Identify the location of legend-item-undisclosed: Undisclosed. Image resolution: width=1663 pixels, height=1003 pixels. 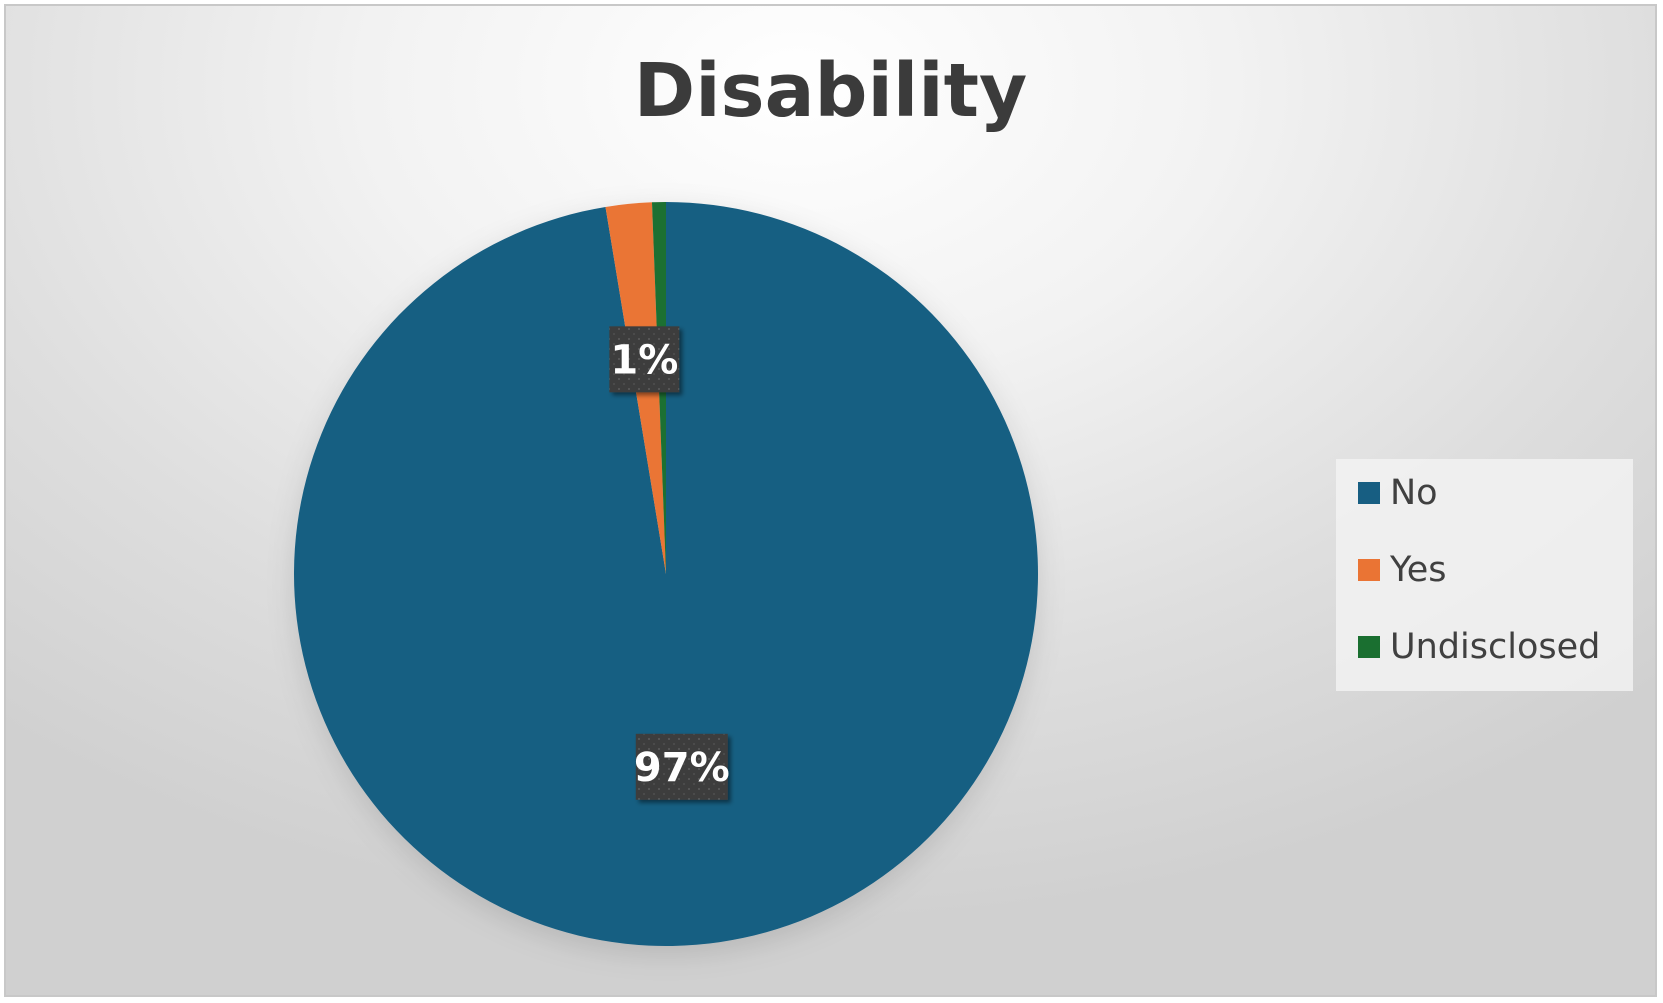
(1479, 647).